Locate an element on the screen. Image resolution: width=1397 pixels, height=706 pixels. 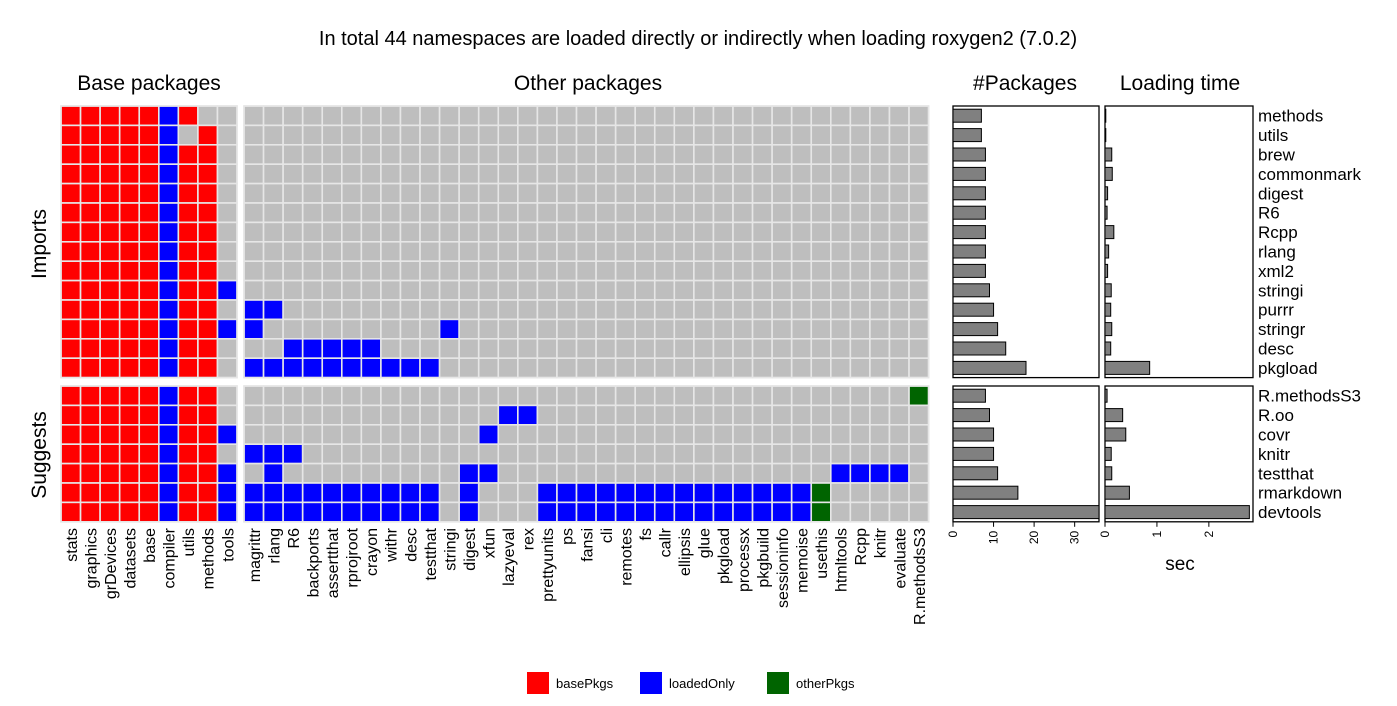
column-label-crayon: crayon is located at coordinates (372, 552).